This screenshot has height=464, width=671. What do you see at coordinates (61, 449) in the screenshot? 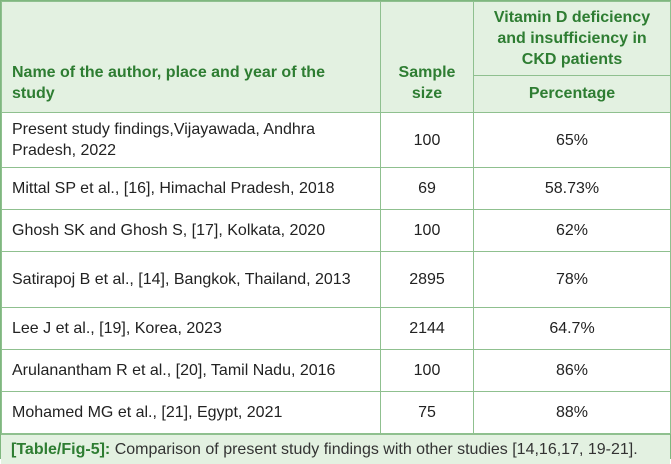
I see `caption-label: [Table/Fig-5]:` at bounding box center [61, 449].